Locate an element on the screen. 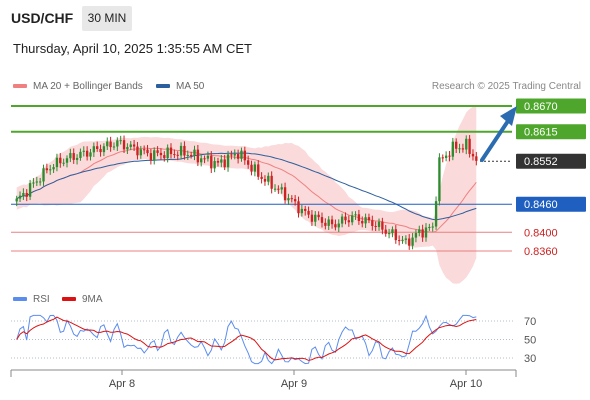  level-label-0.8460: 0.8460 is located at coordinates (541, 205).